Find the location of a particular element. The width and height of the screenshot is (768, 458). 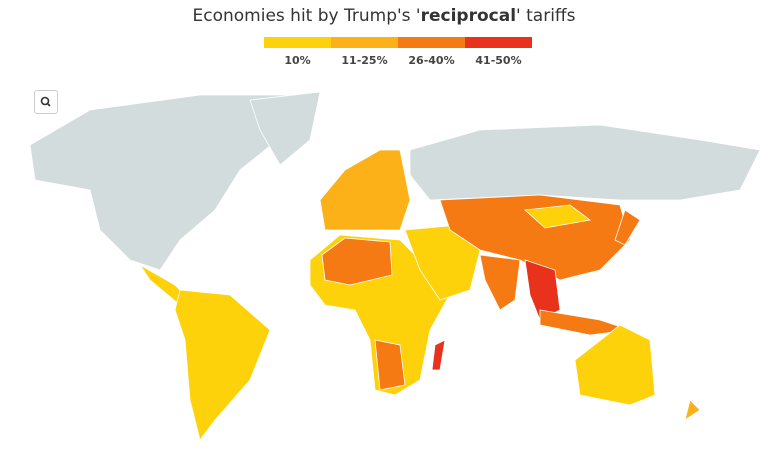

legend-label: 26-40% is located at coordinates (431, 60).